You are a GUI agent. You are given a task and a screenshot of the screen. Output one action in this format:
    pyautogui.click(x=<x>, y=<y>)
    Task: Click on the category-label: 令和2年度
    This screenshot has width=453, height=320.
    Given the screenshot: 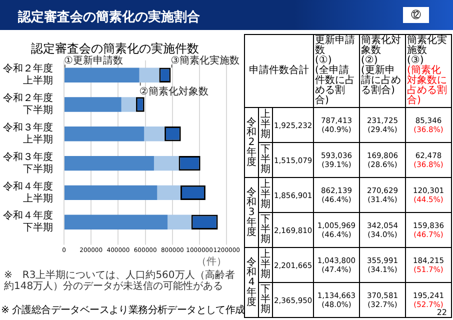 What is the action you would take?
    pyautogui.click(x=251, y=142)
    